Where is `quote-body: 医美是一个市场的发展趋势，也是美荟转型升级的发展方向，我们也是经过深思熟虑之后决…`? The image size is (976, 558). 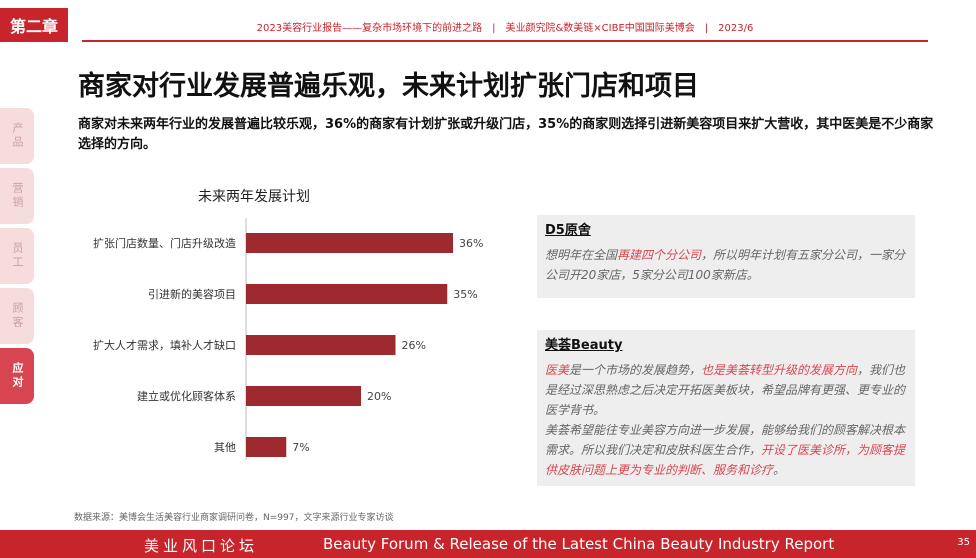
quote-body: 医美是一个市场的发展趋势，也是美荟转型升级的发展方向，我们也是经过深思熟虑之后决… is located at coordinates (726, 420).